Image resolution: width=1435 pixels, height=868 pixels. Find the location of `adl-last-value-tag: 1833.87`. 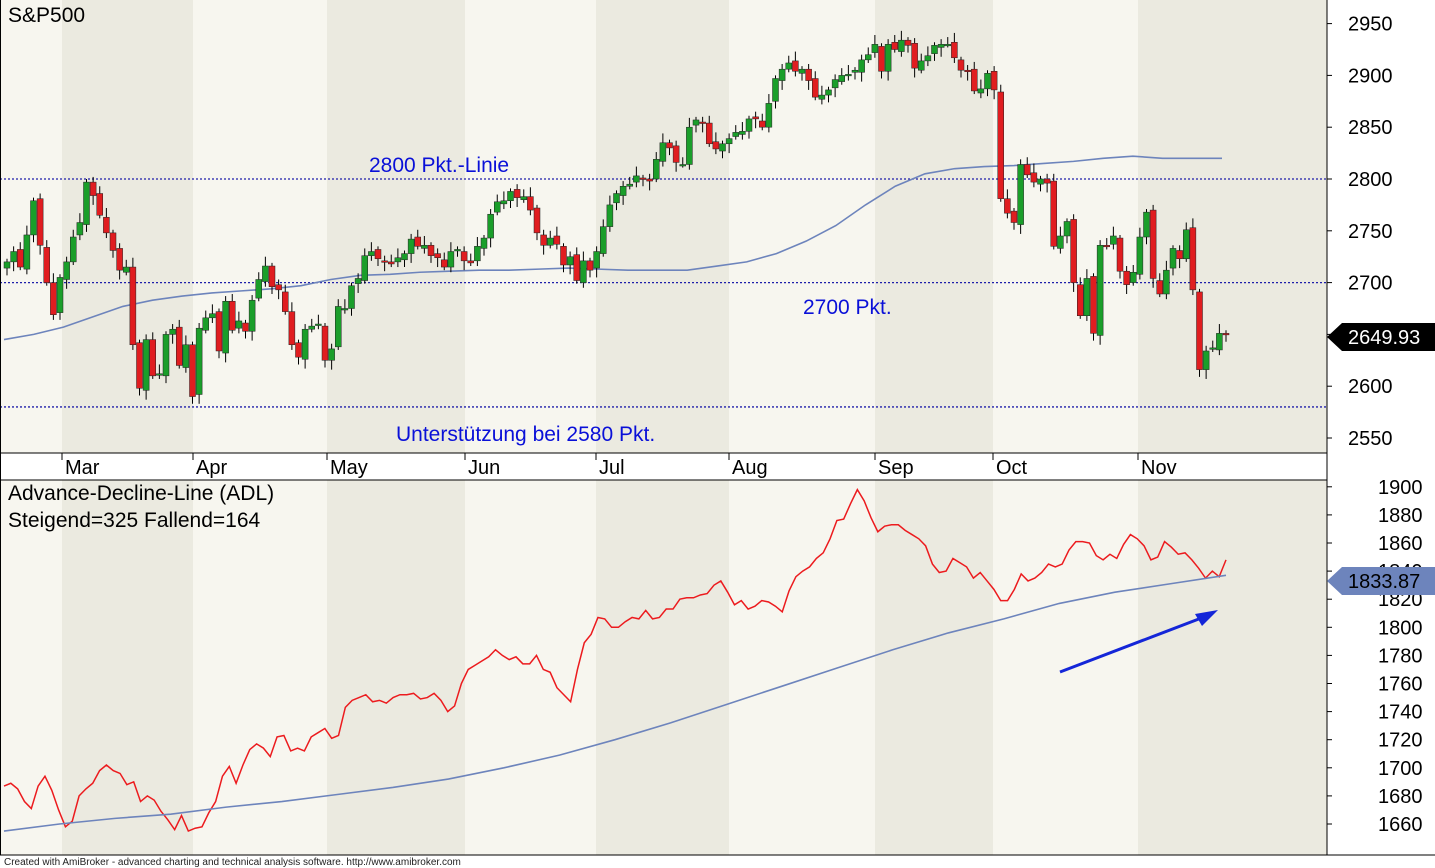

adl-last-value-tag: 1833.87 is located at coordinates (1381, 581).